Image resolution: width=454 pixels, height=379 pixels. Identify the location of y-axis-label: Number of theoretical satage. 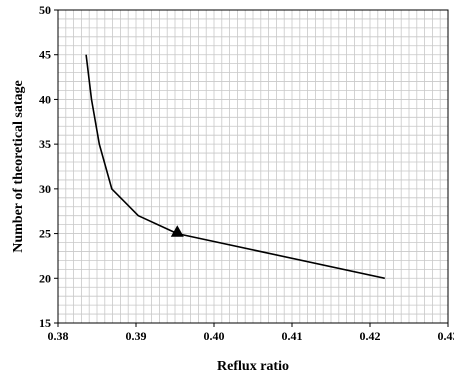
(18, 166).